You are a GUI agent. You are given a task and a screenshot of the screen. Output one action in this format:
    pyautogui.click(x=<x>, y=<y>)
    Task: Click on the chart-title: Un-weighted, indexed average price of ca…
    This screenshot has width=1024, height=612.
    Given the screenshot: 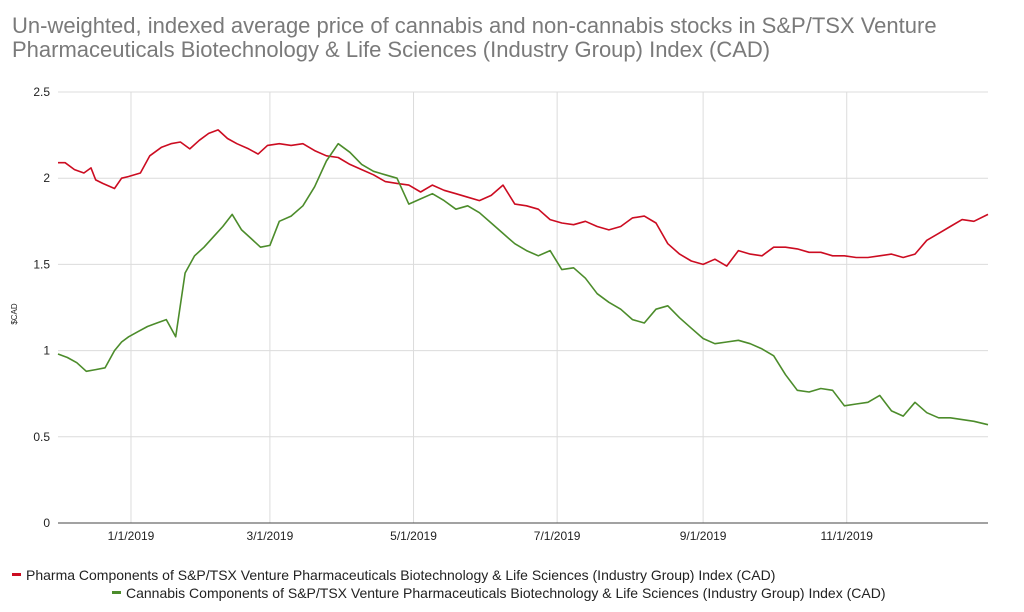 What is the action you would take?
    pyautogui.click(x=474, y=37)
    